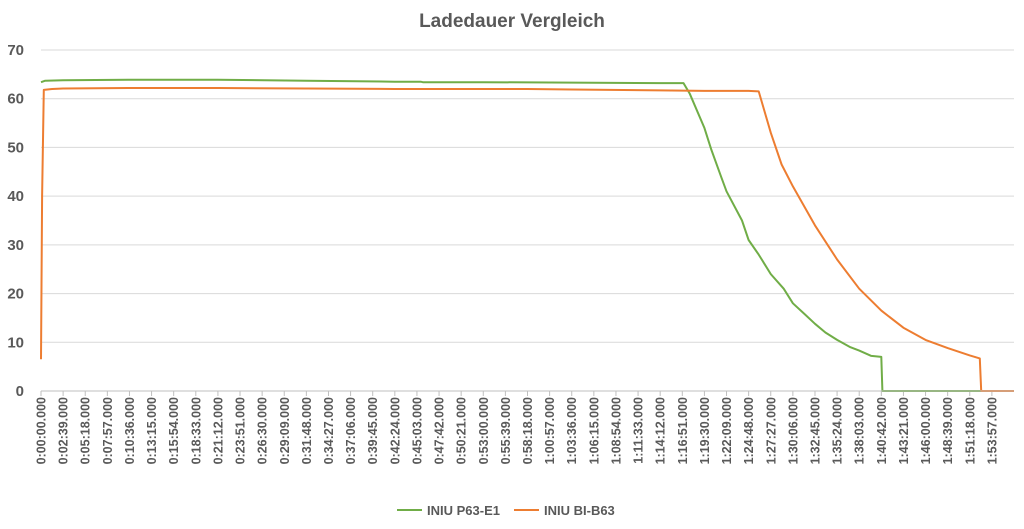  Describe the element at coordinates (639, 430) in the screenshot. I see `x-tick-label: 1:11:33.000` at that location.